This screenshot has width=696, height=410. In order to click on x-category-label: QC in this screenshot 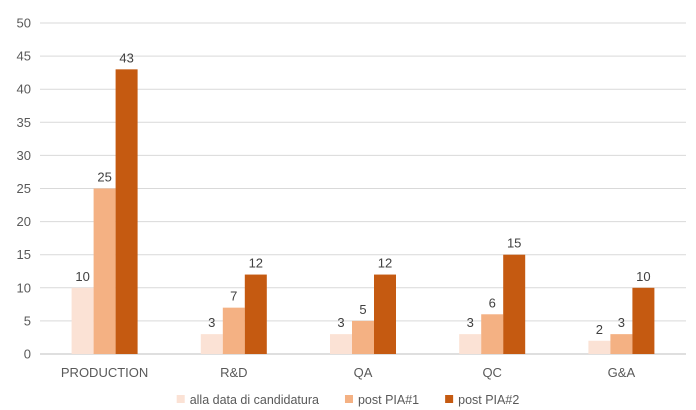, I will do `click(492, 372)`.